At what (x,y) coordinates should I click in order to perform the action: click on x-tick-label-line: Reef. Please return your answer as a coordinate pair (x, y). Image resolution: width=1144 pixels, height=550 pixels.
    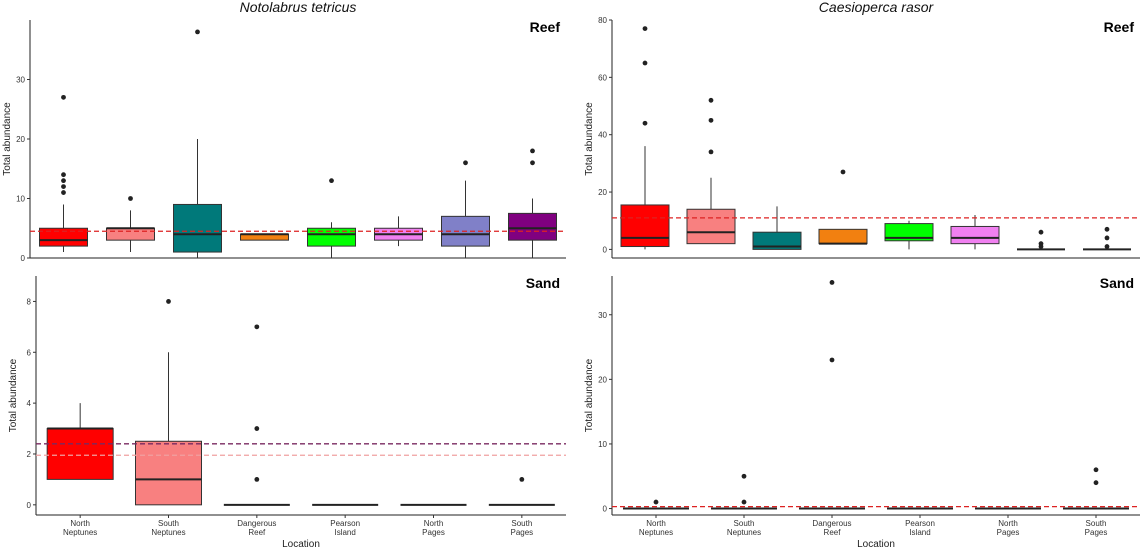
    Looking at the image, I should click on (257, 532).